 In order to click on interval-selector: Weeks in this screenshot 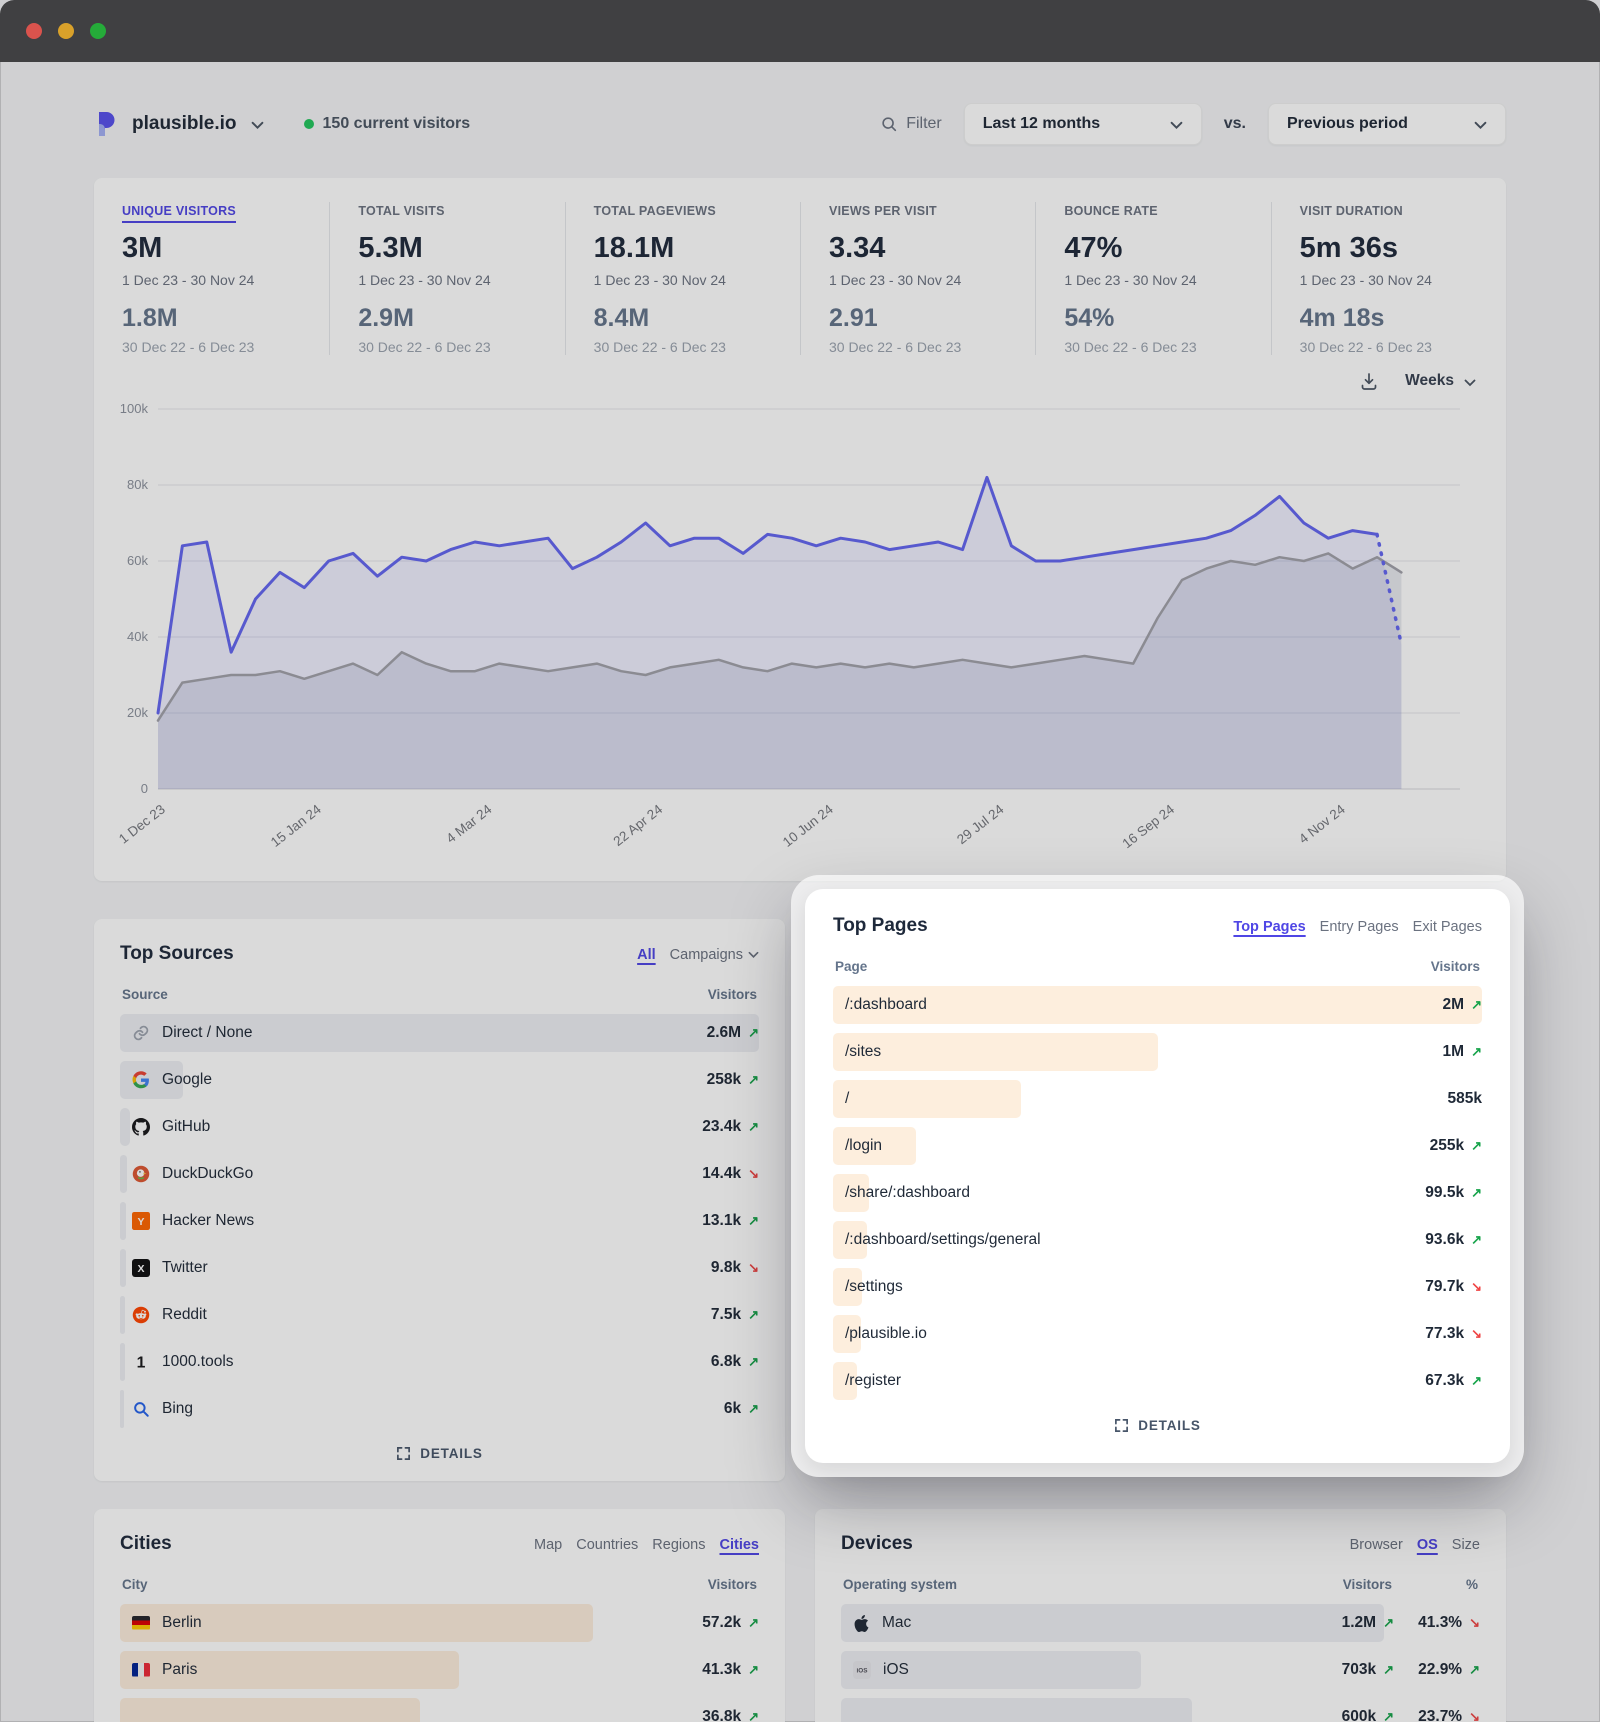, I will do `click(1440, 381)`.